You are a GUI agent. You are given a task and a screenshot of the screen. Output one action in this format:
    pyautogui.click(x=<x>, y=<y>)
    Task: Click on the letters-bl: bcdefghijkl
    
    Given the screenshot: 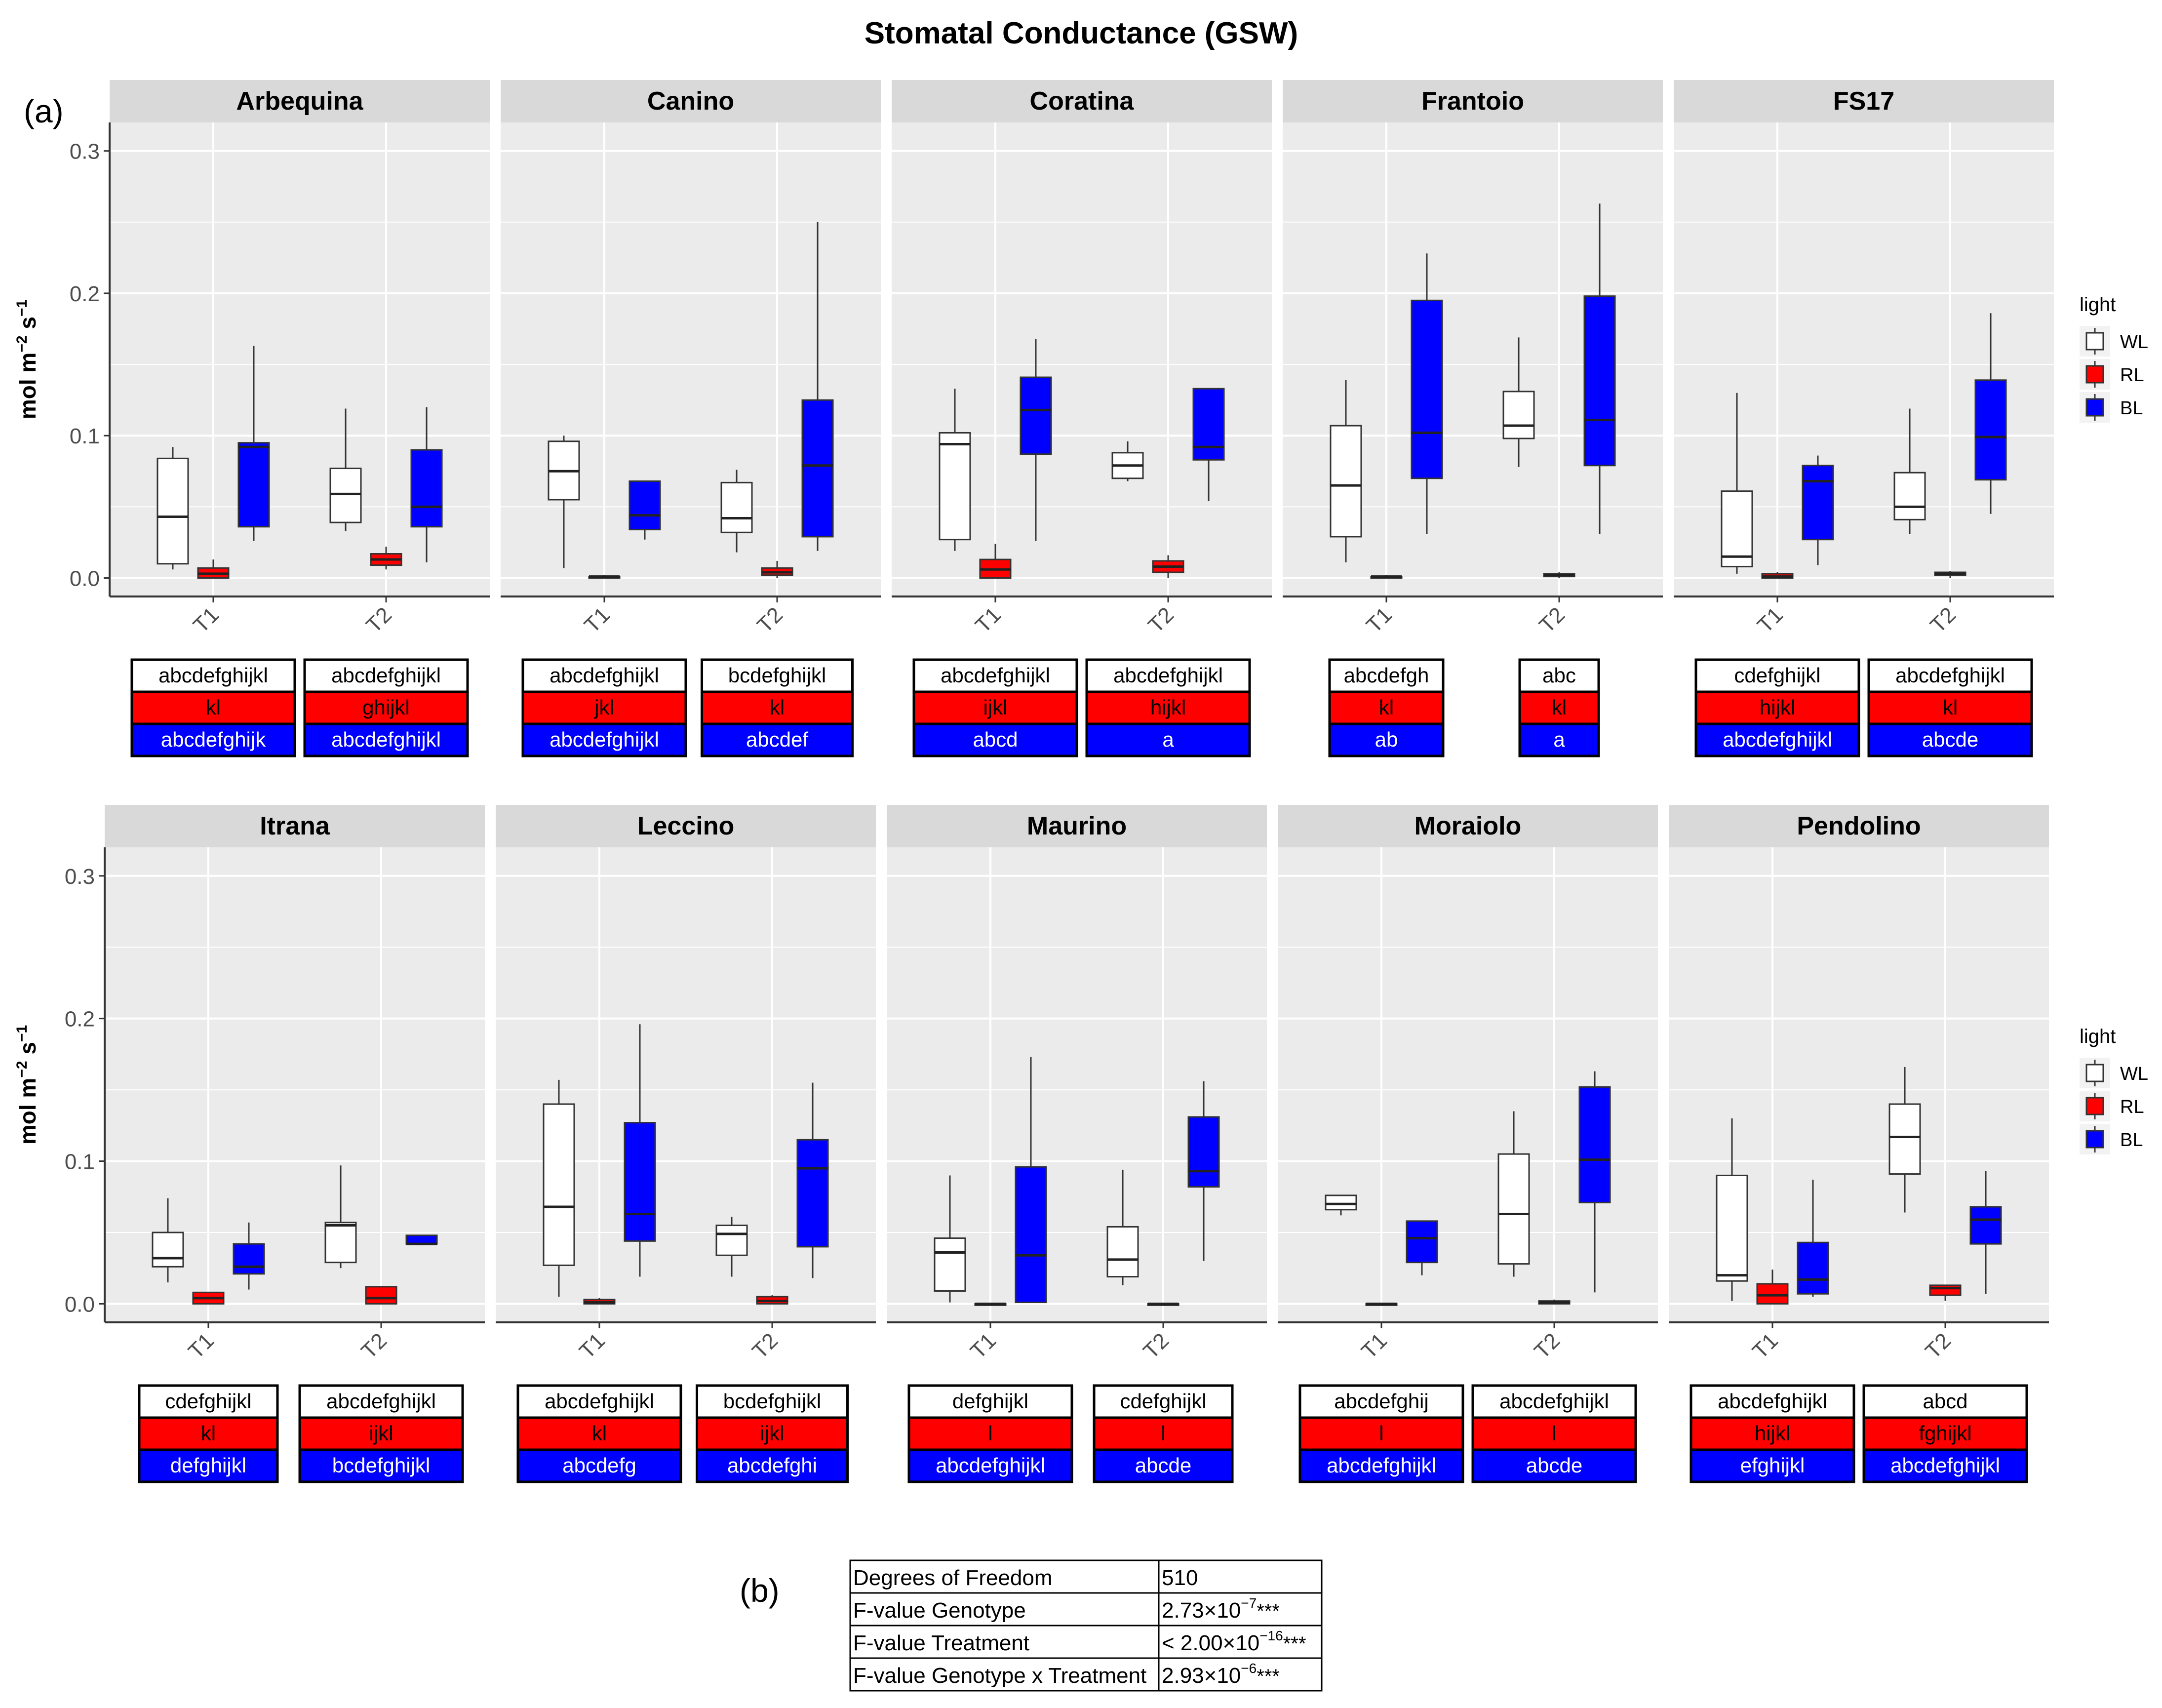 What is the action you would take?
    pyautogui.click(x=381, y=1465)
    